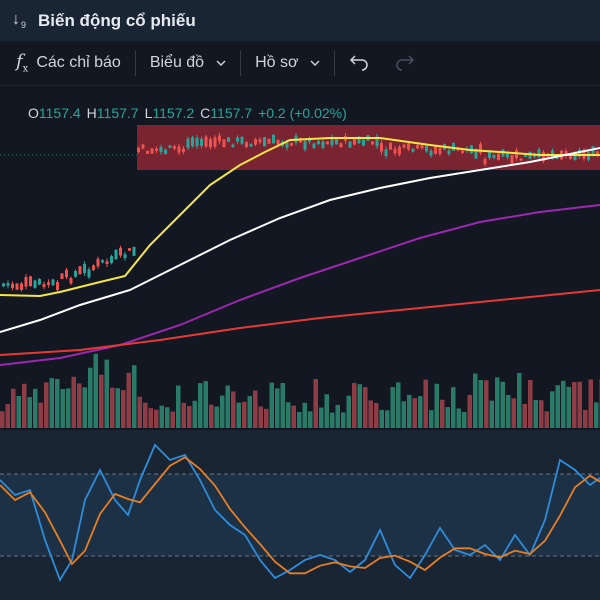 The height and width of the screenshot is (600, 600). Describe the element at coordinates (359, 63) in the screenshot. I see `undo-button` at that location.